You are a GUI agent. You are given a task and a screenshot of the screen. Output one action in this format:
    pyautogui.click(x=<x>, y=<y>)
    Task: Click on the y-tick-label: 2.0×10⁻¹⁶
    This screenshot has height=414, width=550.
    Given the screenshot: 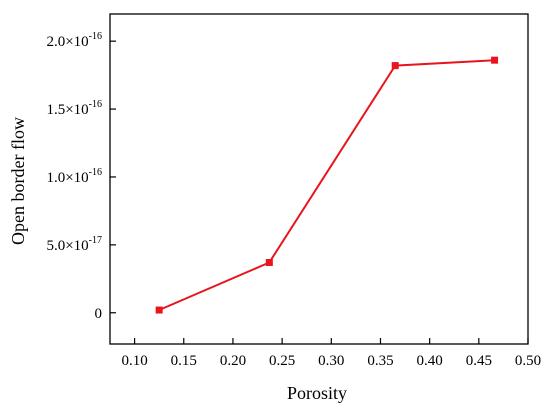 What is the action you would take?
    pyautogui.click(x=74, y=40)
    